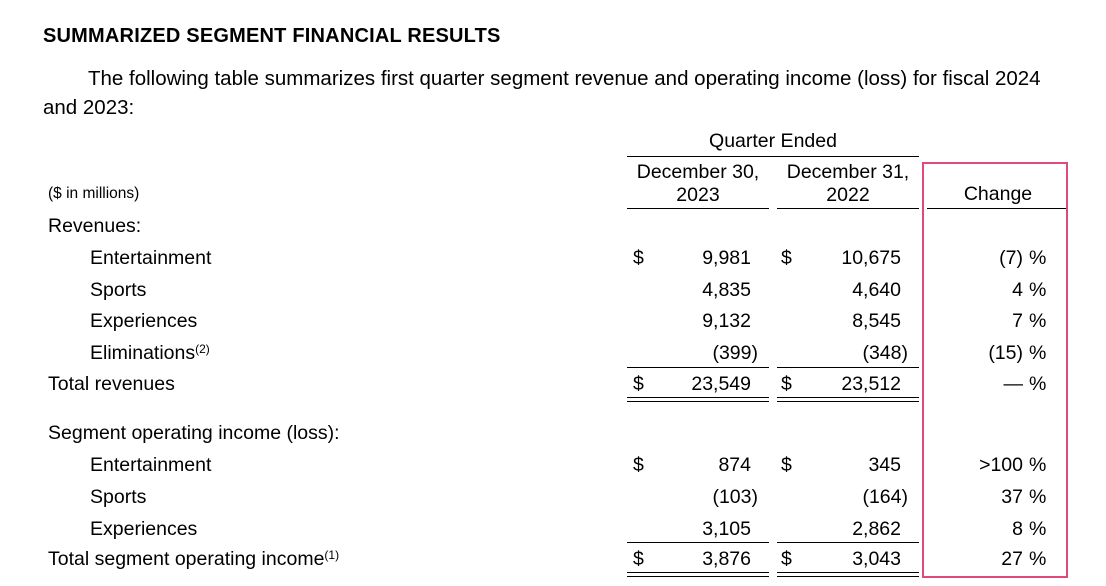 The height and width of the screenshot is (586, 1106). I want to click on row-label-text: Eliminations, so click(143, 353).